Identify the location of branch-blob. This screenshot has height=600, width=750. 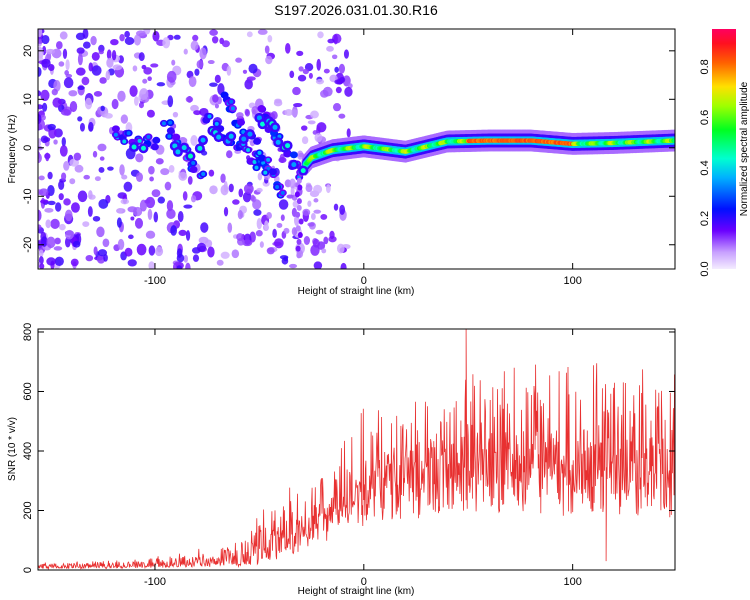
(170, 131).